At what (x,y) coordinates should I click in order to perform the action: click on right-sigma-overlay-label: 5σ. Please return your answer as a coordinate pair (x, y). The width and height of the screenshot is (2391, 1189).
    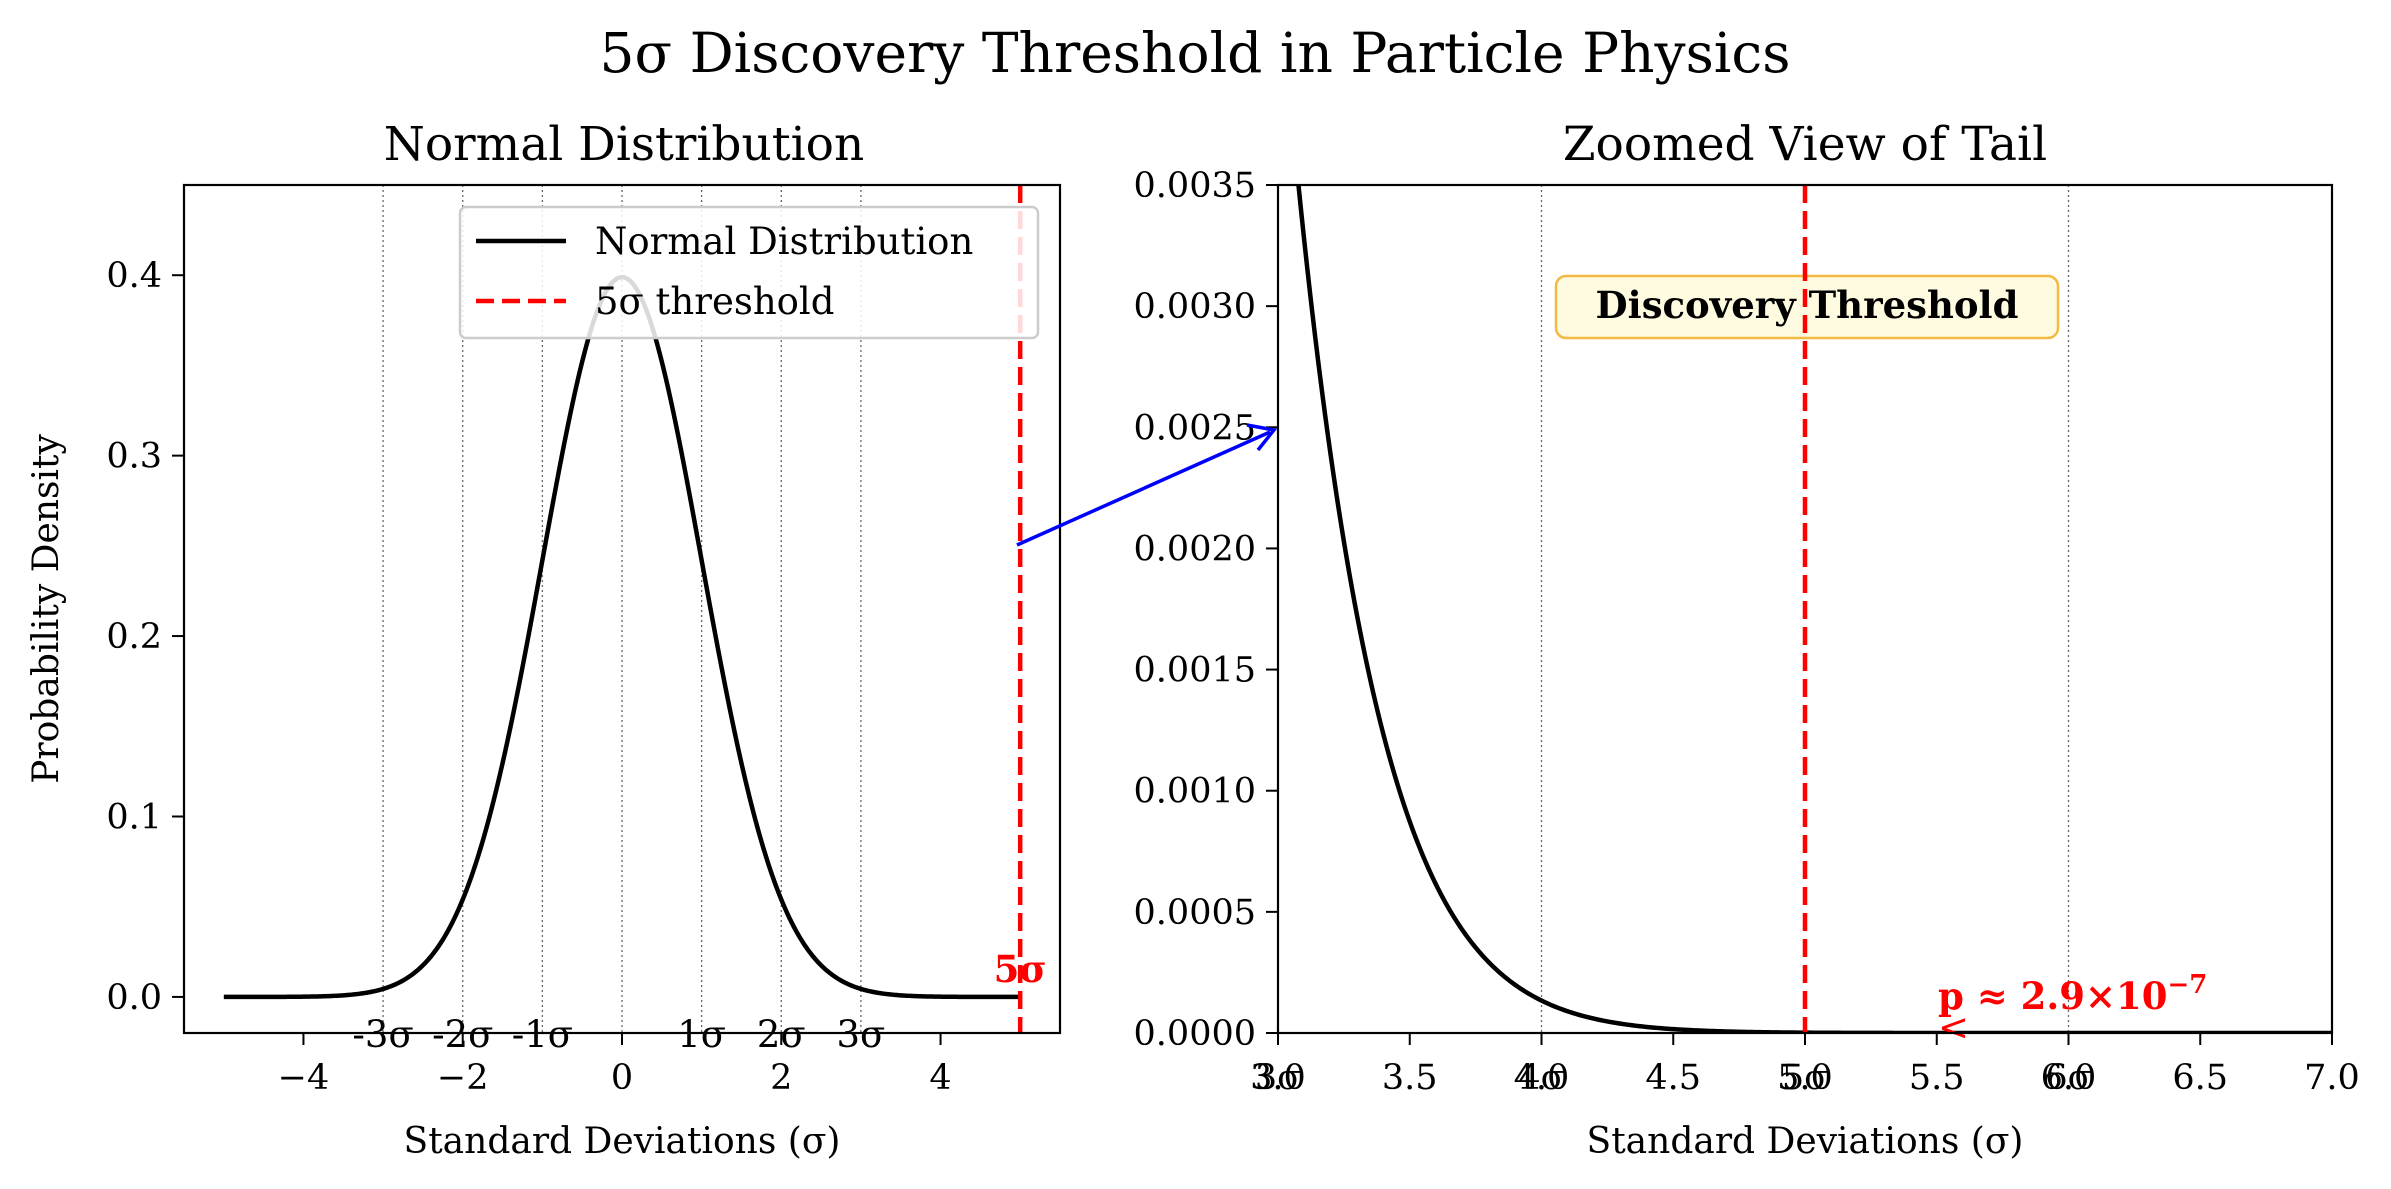
    Looking at the image, I should click on (1805, 1078).